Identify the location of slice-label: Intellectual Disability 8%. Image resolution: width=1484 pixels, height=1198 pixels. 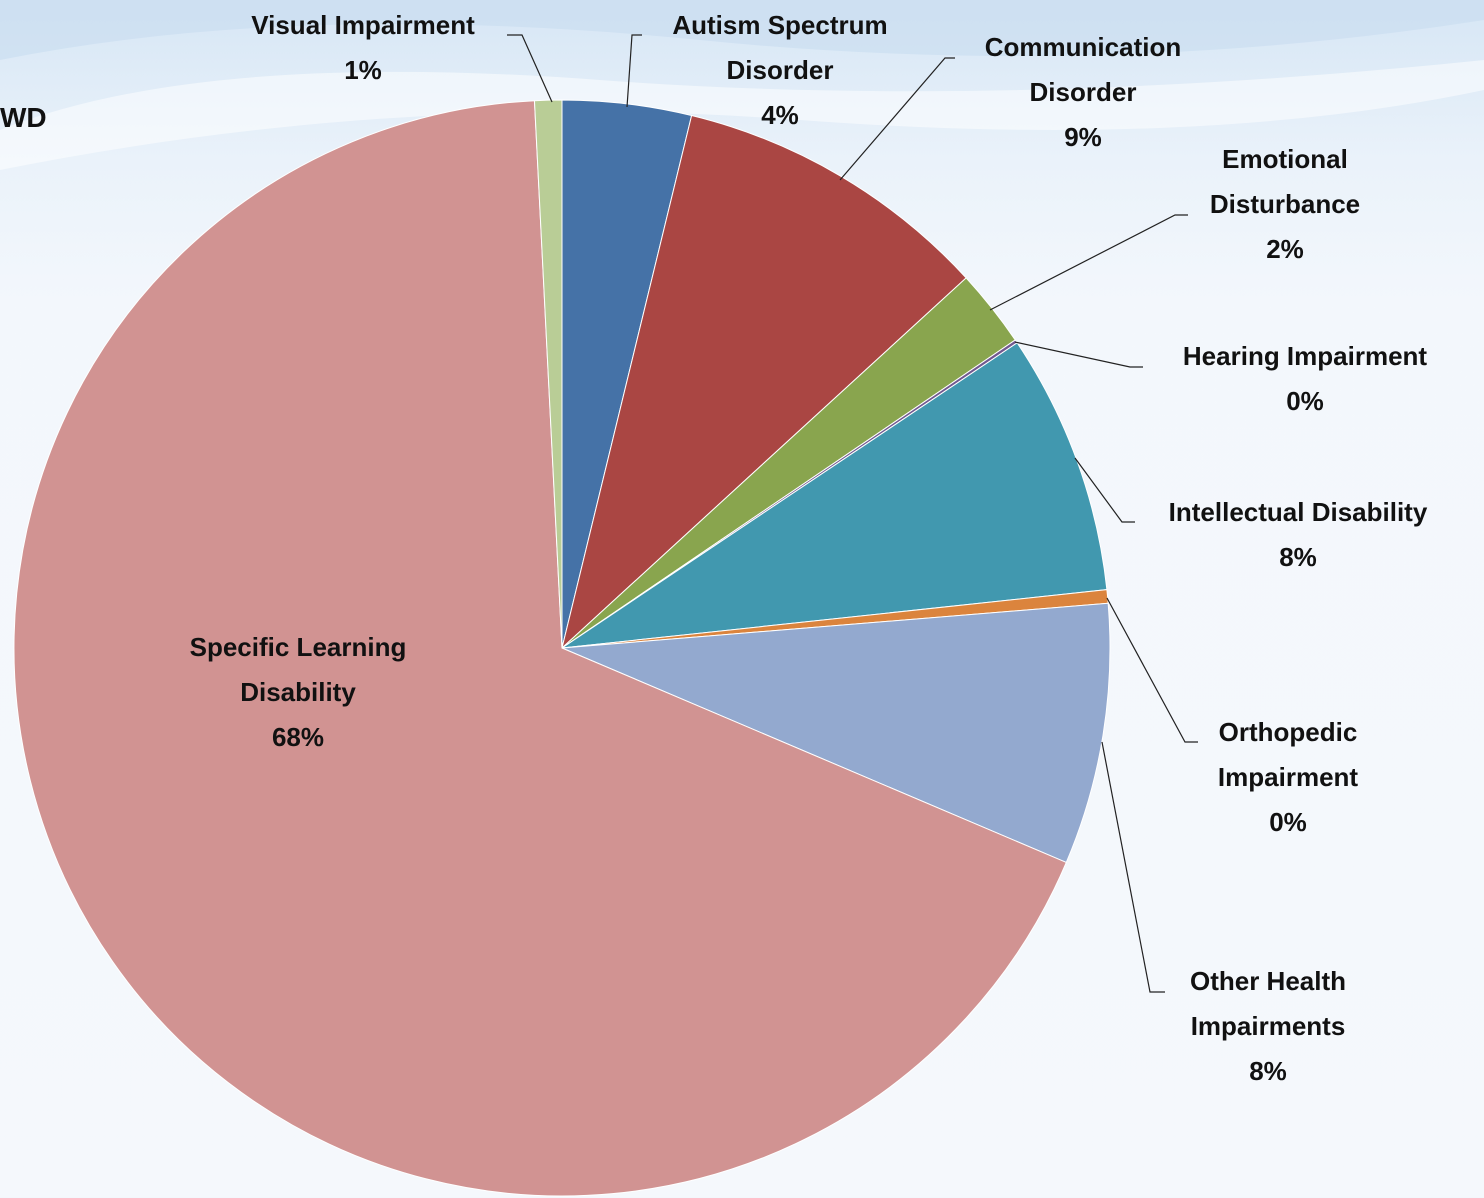
(1286, 535).